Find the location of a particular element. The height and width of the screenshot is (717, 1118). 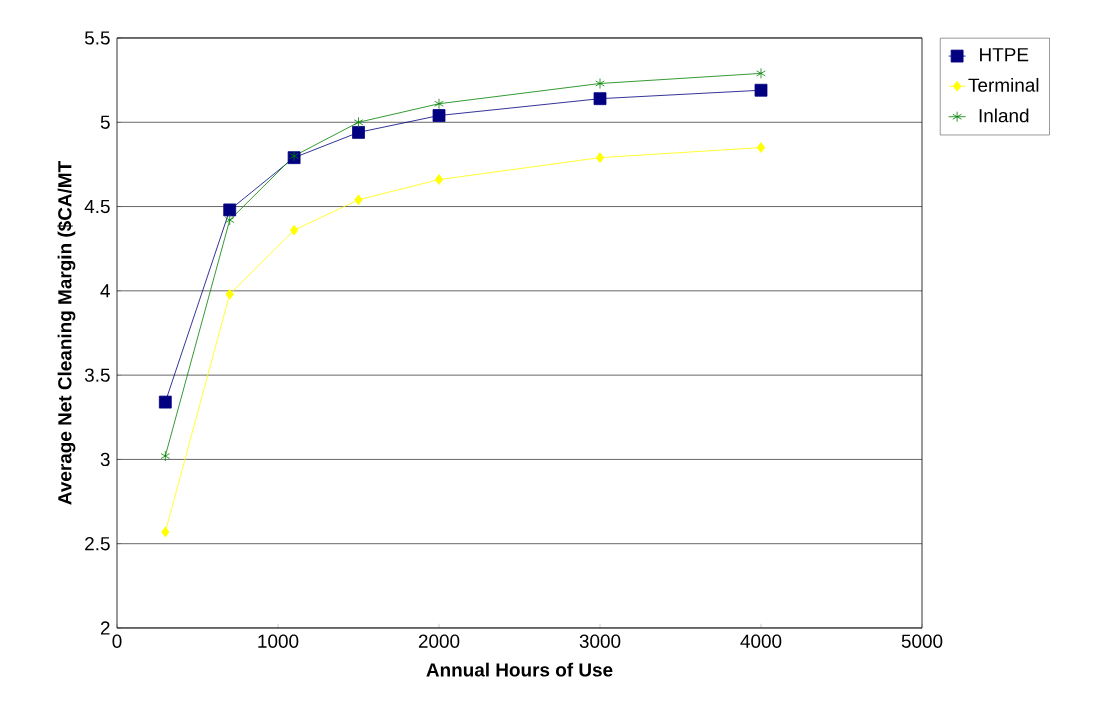

x-tick-label: 5000 is located at coordinates (922, 641).